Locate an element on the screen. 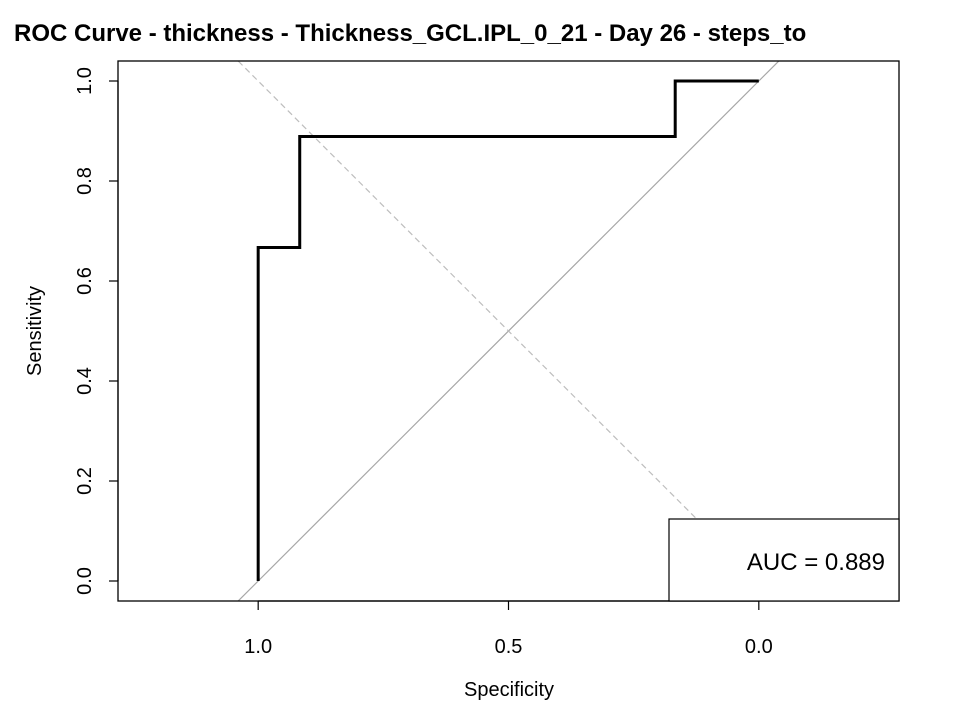 The image size is (960, 720). x-tick-label: 1.0 is located at coordinates (258, 647).